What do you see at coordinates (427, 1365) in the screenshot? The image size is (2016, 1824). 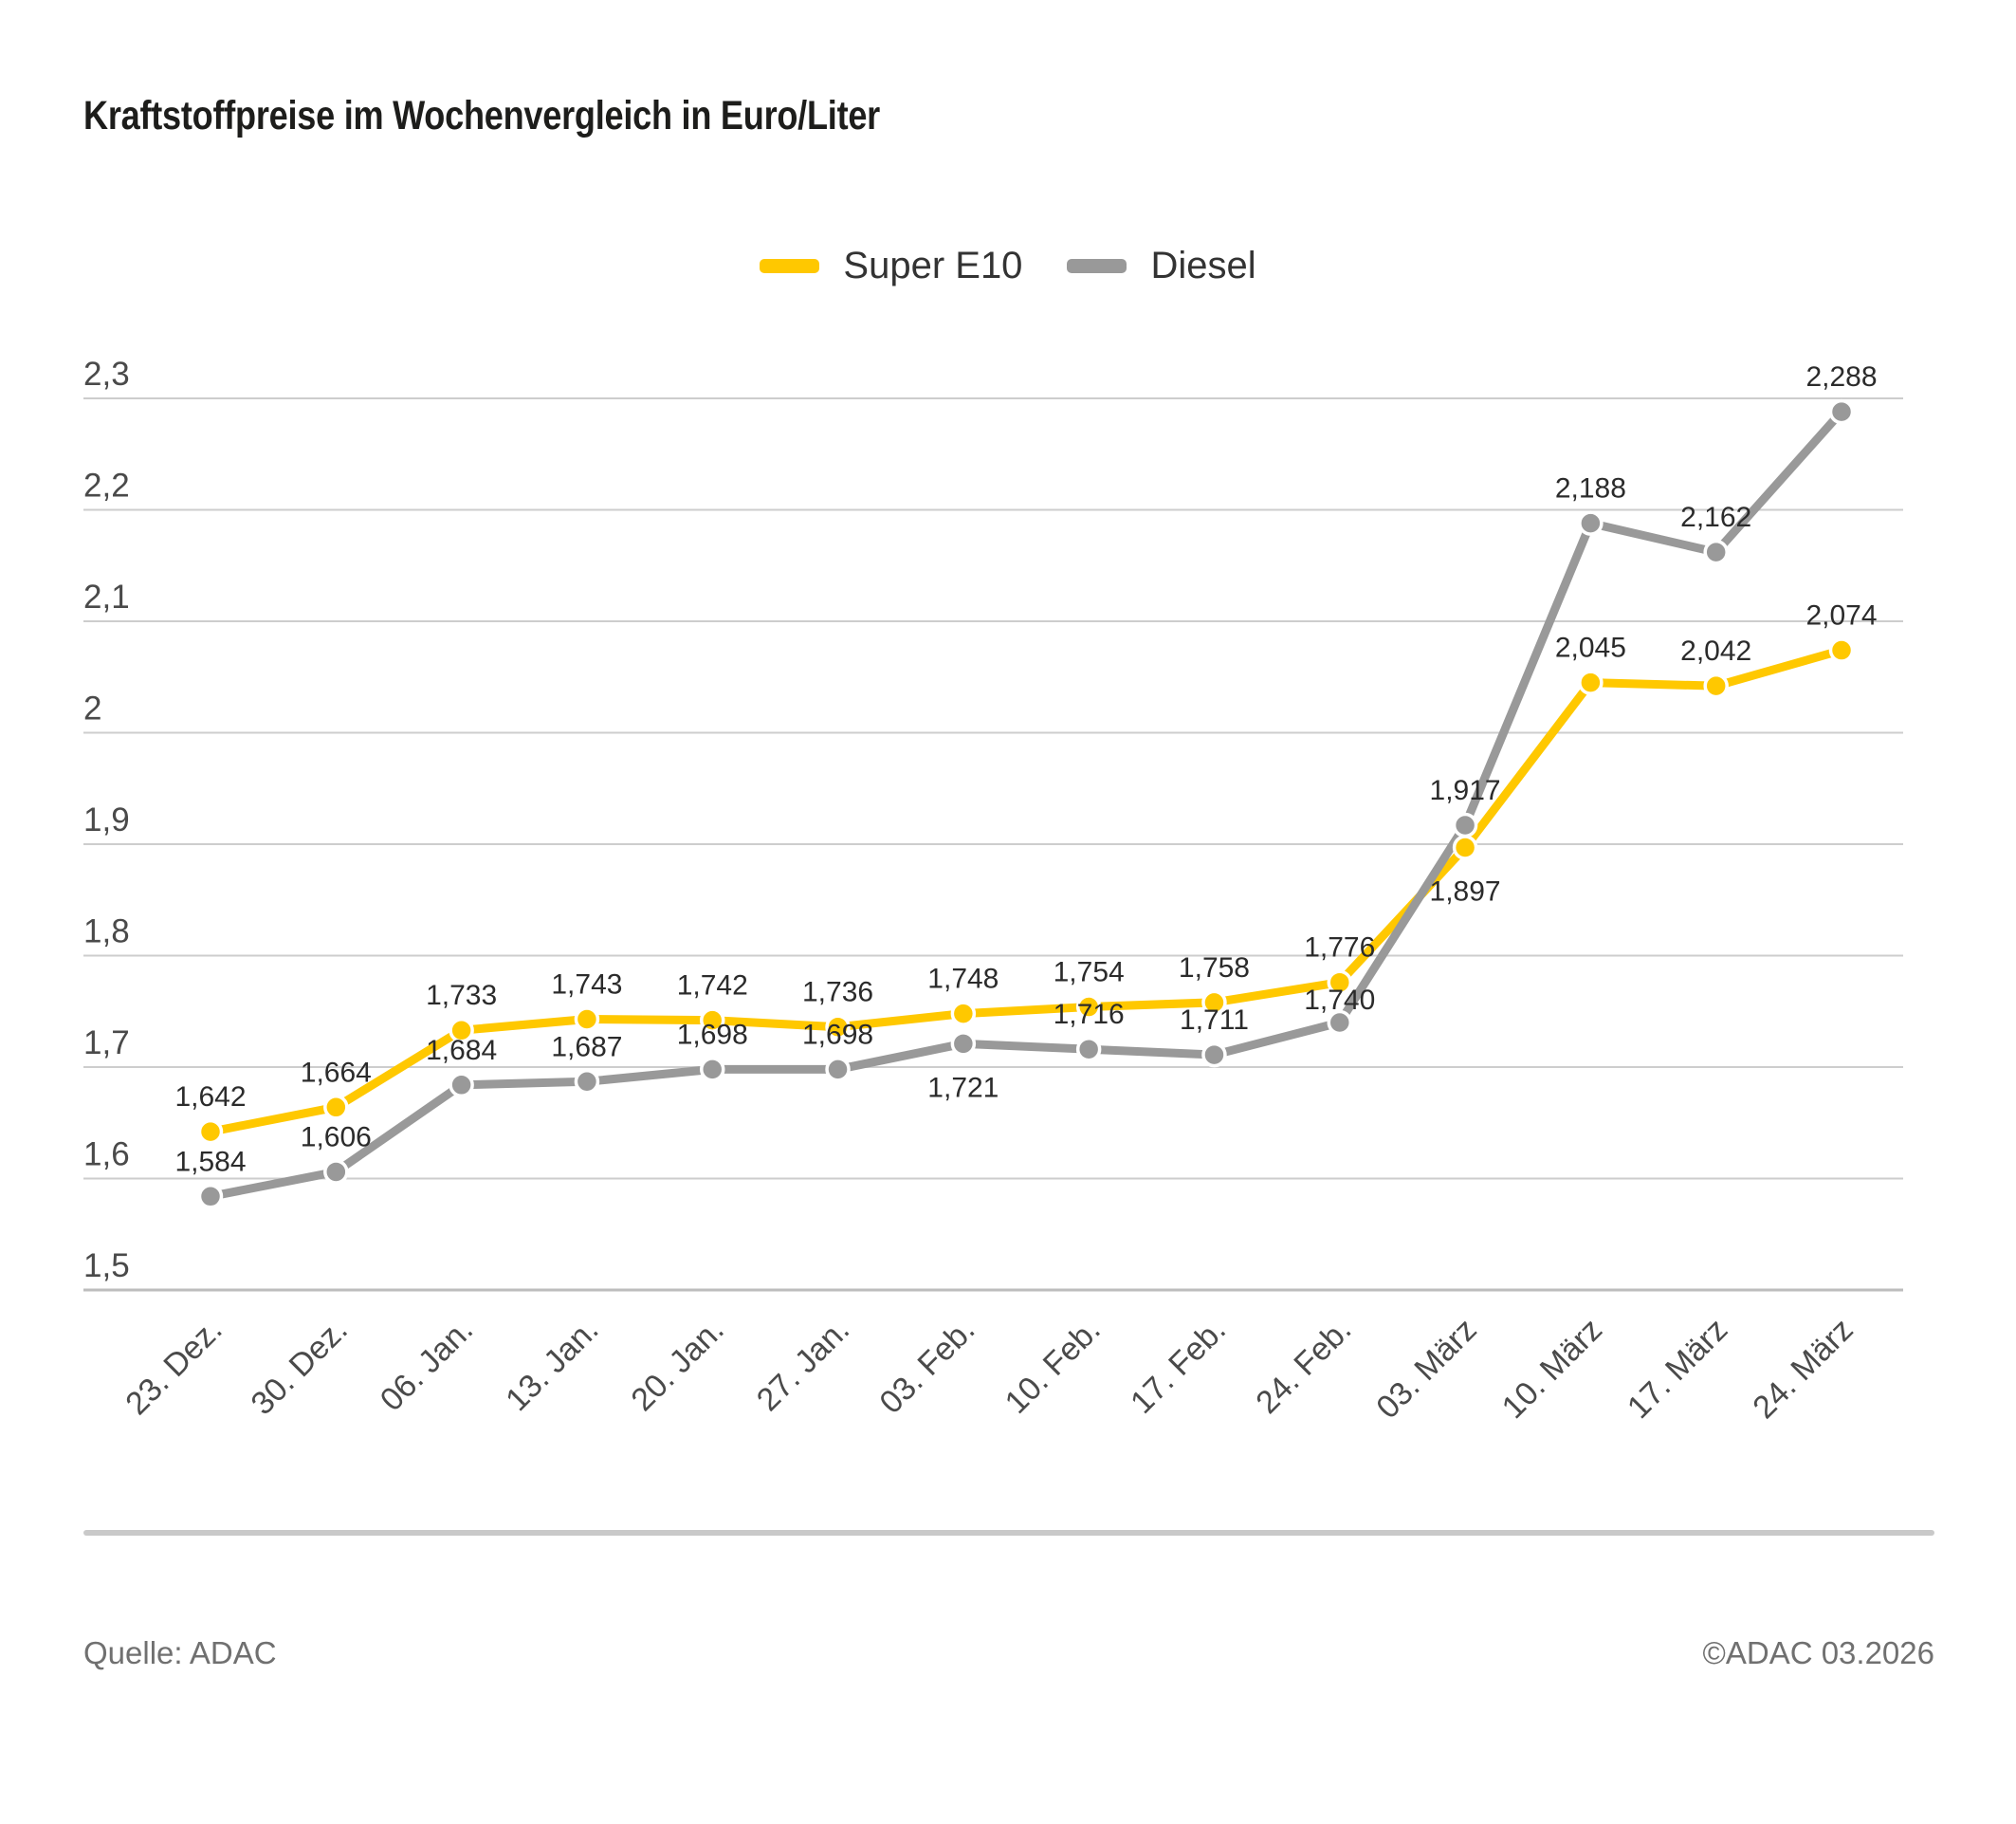 I see `x-tick-label: 06. Jan.` at bounding box center [427, 1365].